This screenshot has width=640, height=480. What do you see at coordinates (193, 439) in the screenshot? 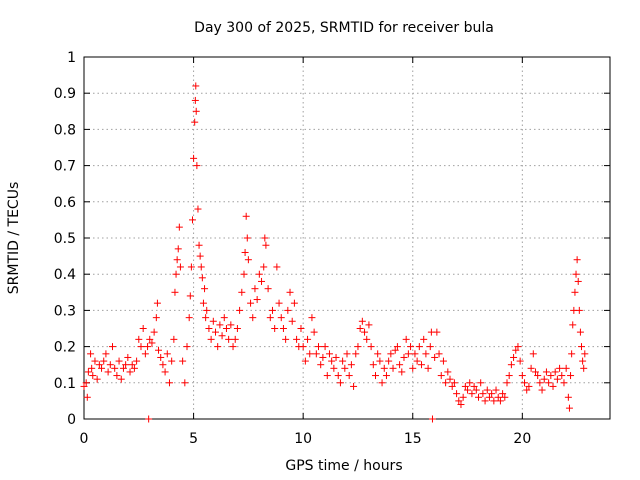
I see `x-tick-label: 5` at bounding box center [193, 439].